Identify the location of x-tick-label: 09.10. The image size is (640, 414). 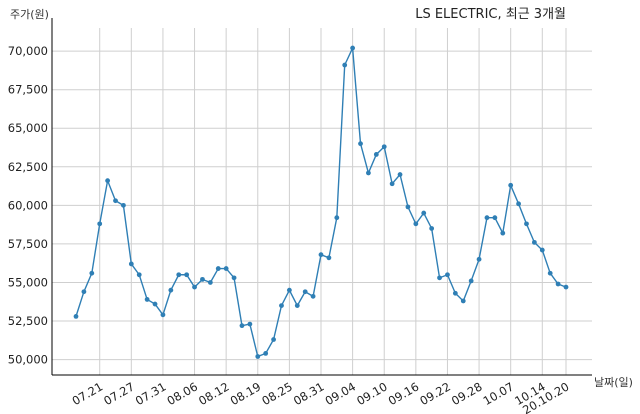
(372, 393).